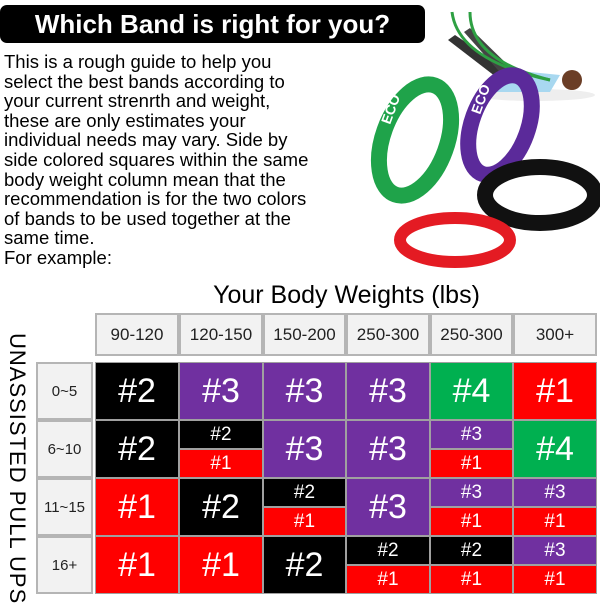 The width and height of the screenshot is (600, 604). I want to click on intro-line: select the best bands according to, so click(144, 81).